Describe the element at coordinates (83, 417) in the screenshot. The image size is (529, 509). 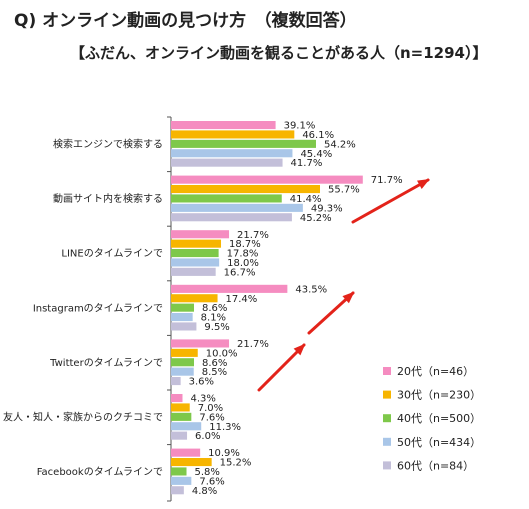
I see `category-label: 友人・知人・家族からのクチコミで` at that location.